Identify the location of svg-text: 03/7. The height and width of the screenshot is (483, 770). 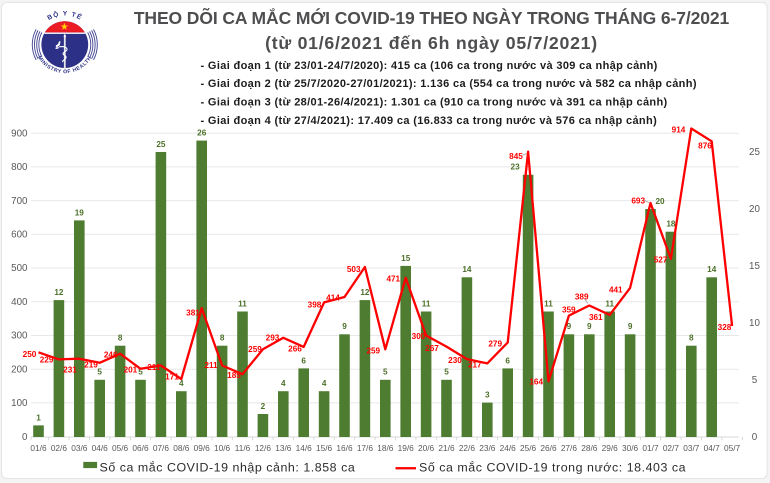
(691, 448).